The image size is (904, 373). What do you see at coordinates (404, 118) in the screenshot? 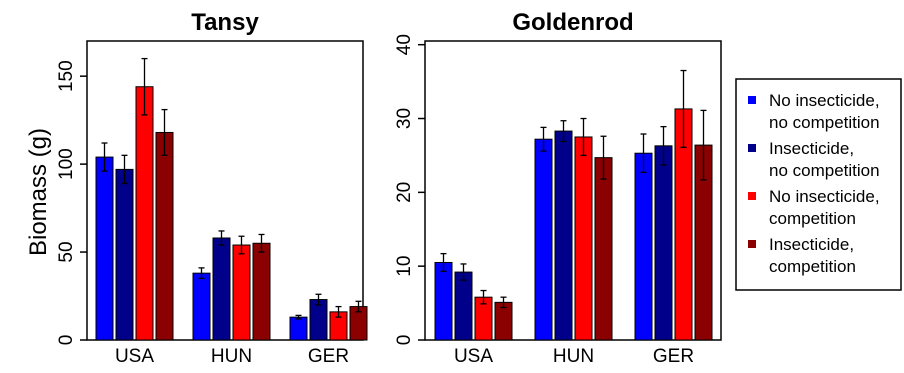
I see `goldenrod-y-tick-label: 30` at bounding box center [404, 118].